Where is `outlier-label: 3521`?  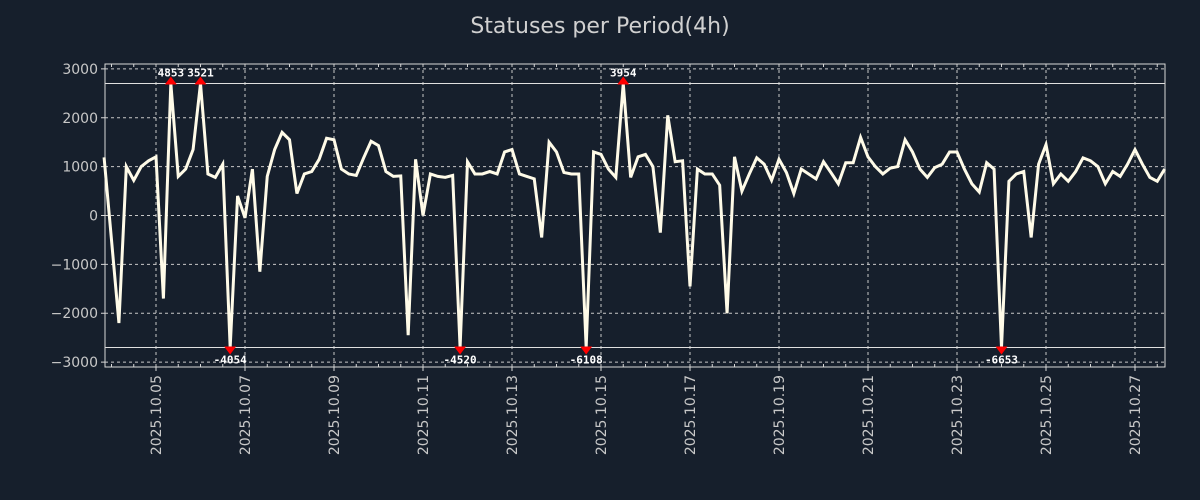
outlier-label: 3521 is located at coordinates (200, 73).